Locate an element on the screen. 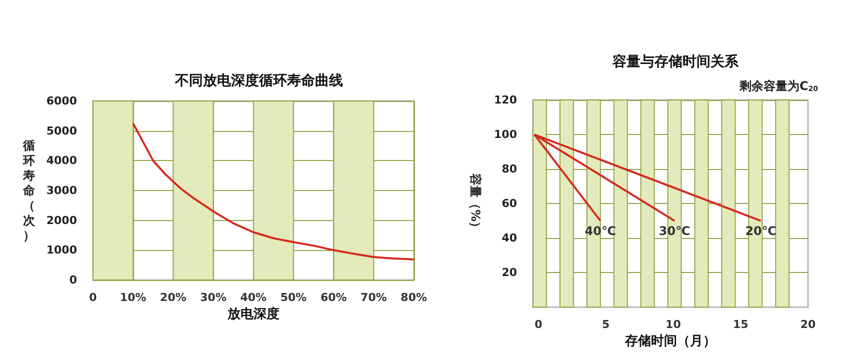 The width and height of the screenshot is (853, 353). x-tick-label: 40% is located at coordinates (253, 297).